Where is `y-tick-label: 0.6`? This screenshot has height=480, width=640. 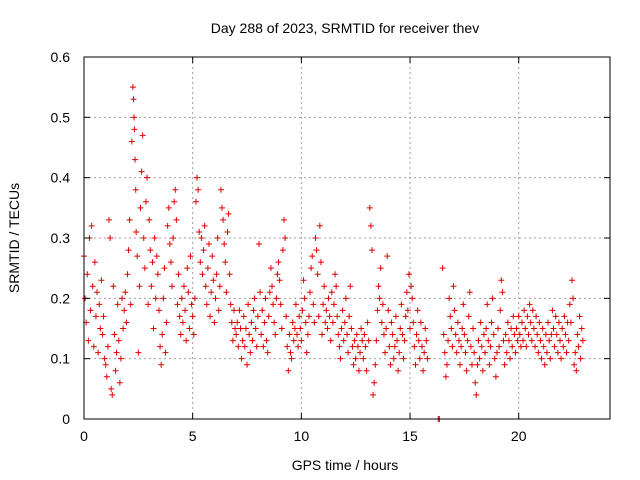 y-tick-label: 0.6 is located at coordinates (61, 57).